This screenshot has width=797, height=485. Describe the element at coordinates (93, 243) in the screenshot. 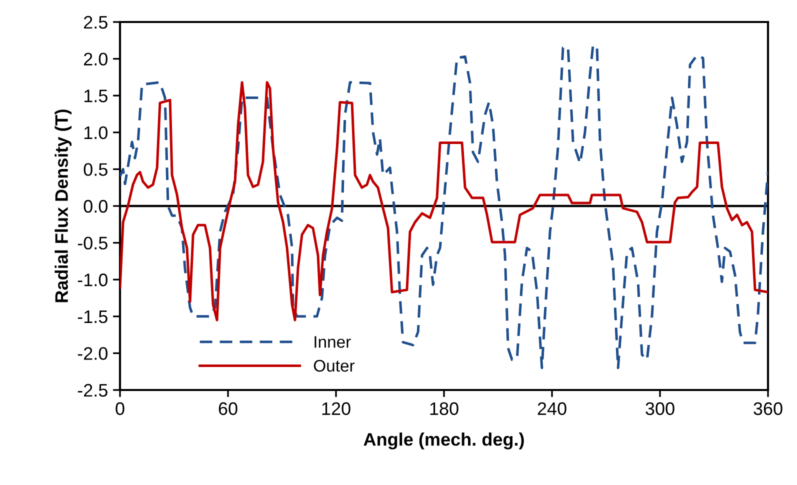

I see `y-tick-label: -0.5` at that location.